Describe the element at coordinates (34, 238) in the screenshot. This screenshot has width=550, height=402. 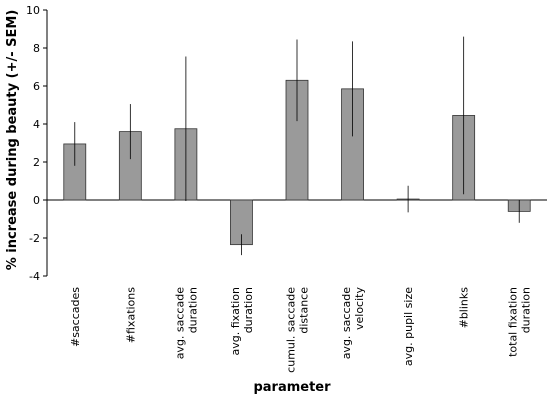
I see `y-tick-label: -2` at that location.